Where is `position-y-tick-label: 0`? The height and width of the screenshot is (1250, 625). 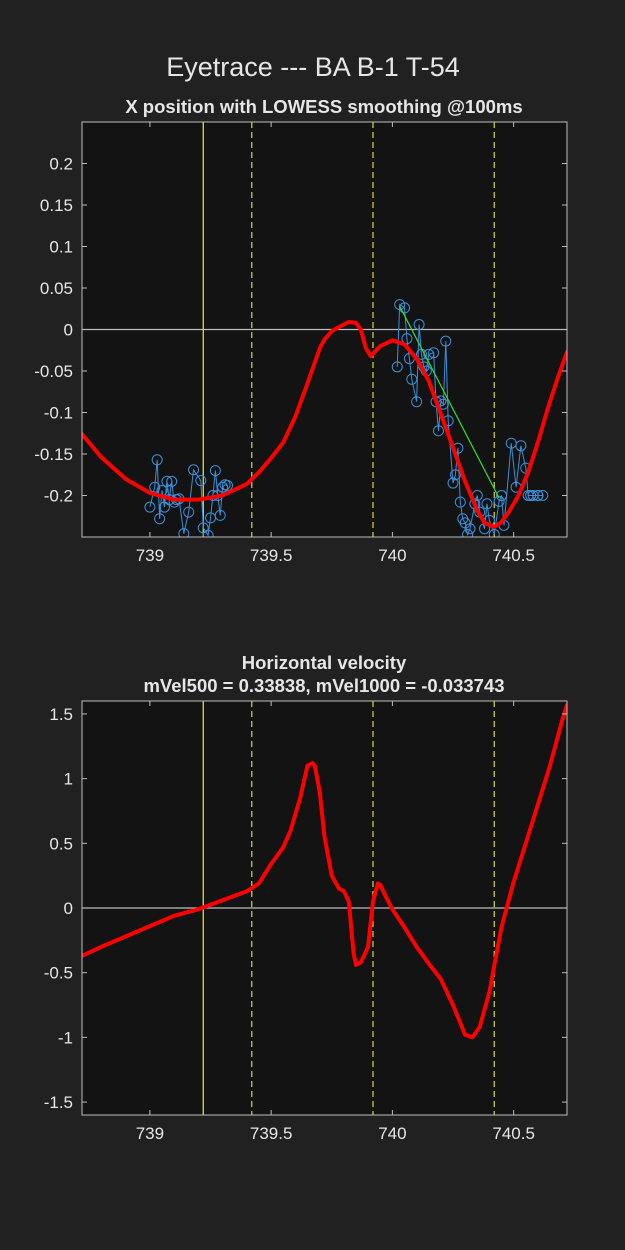
position-y-tick-label: 0 is located at coordinates (68, 330).